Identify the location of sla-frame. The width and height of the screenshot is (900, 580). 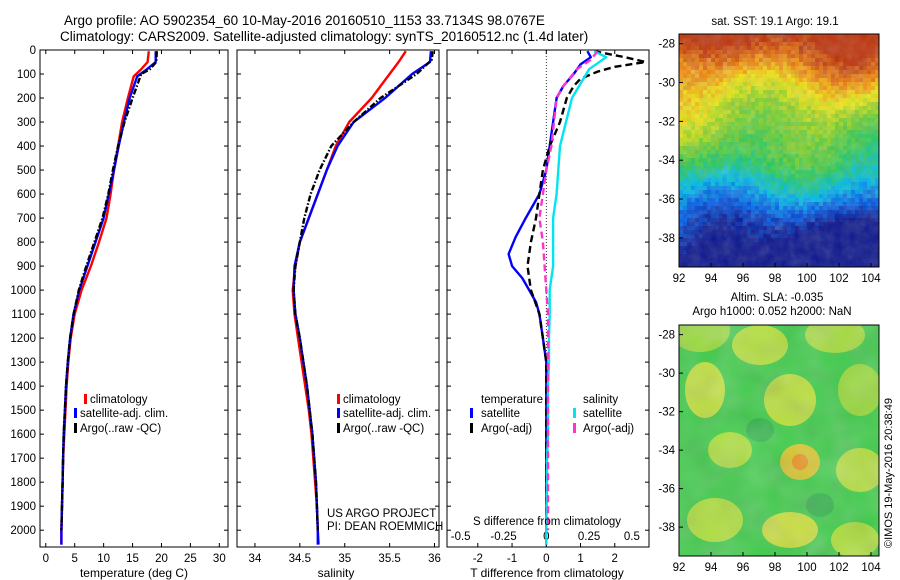
(779, 440).